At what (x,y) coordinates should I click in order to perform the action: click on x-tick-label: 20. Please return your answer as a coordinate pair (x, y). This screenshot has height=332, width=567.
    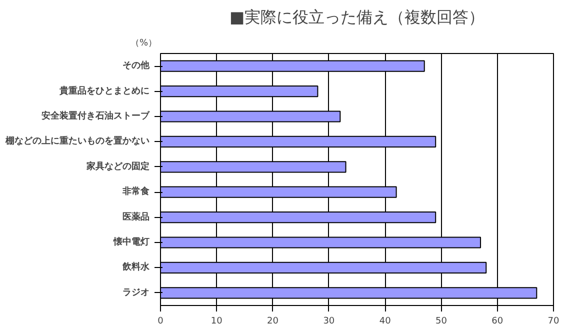
    Looking at the image, I should click on (273, 321).